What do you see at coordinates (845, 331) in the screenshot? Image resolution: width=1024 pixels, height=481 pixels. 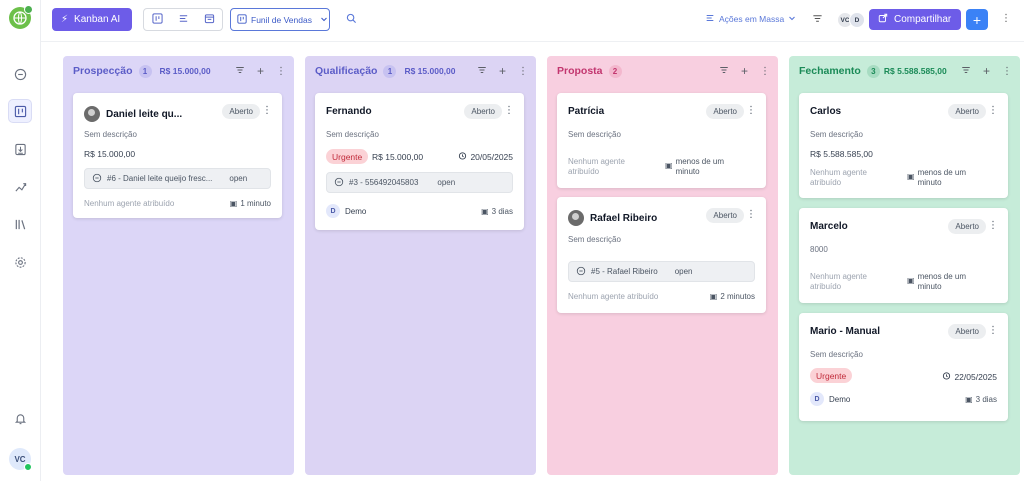 I see `card-title: Mario - Manual` at bounding box center [845, 331].